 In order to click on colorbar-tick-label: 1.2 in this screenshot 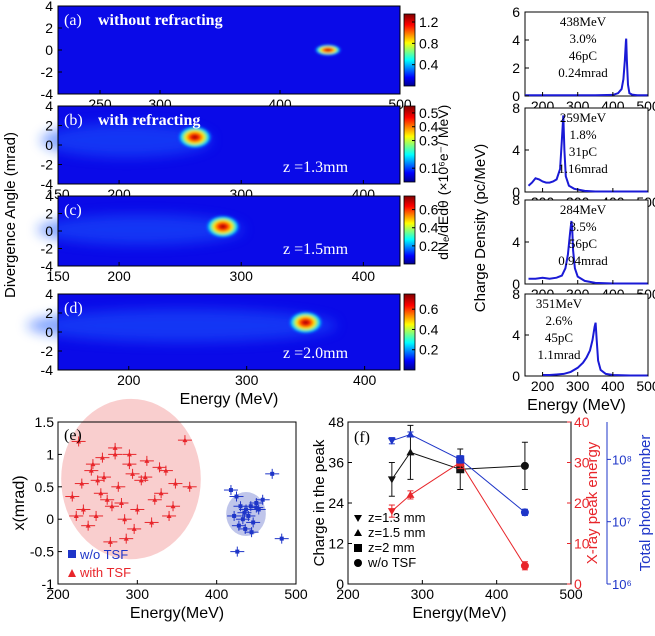, I will do `click(429, 22)`.